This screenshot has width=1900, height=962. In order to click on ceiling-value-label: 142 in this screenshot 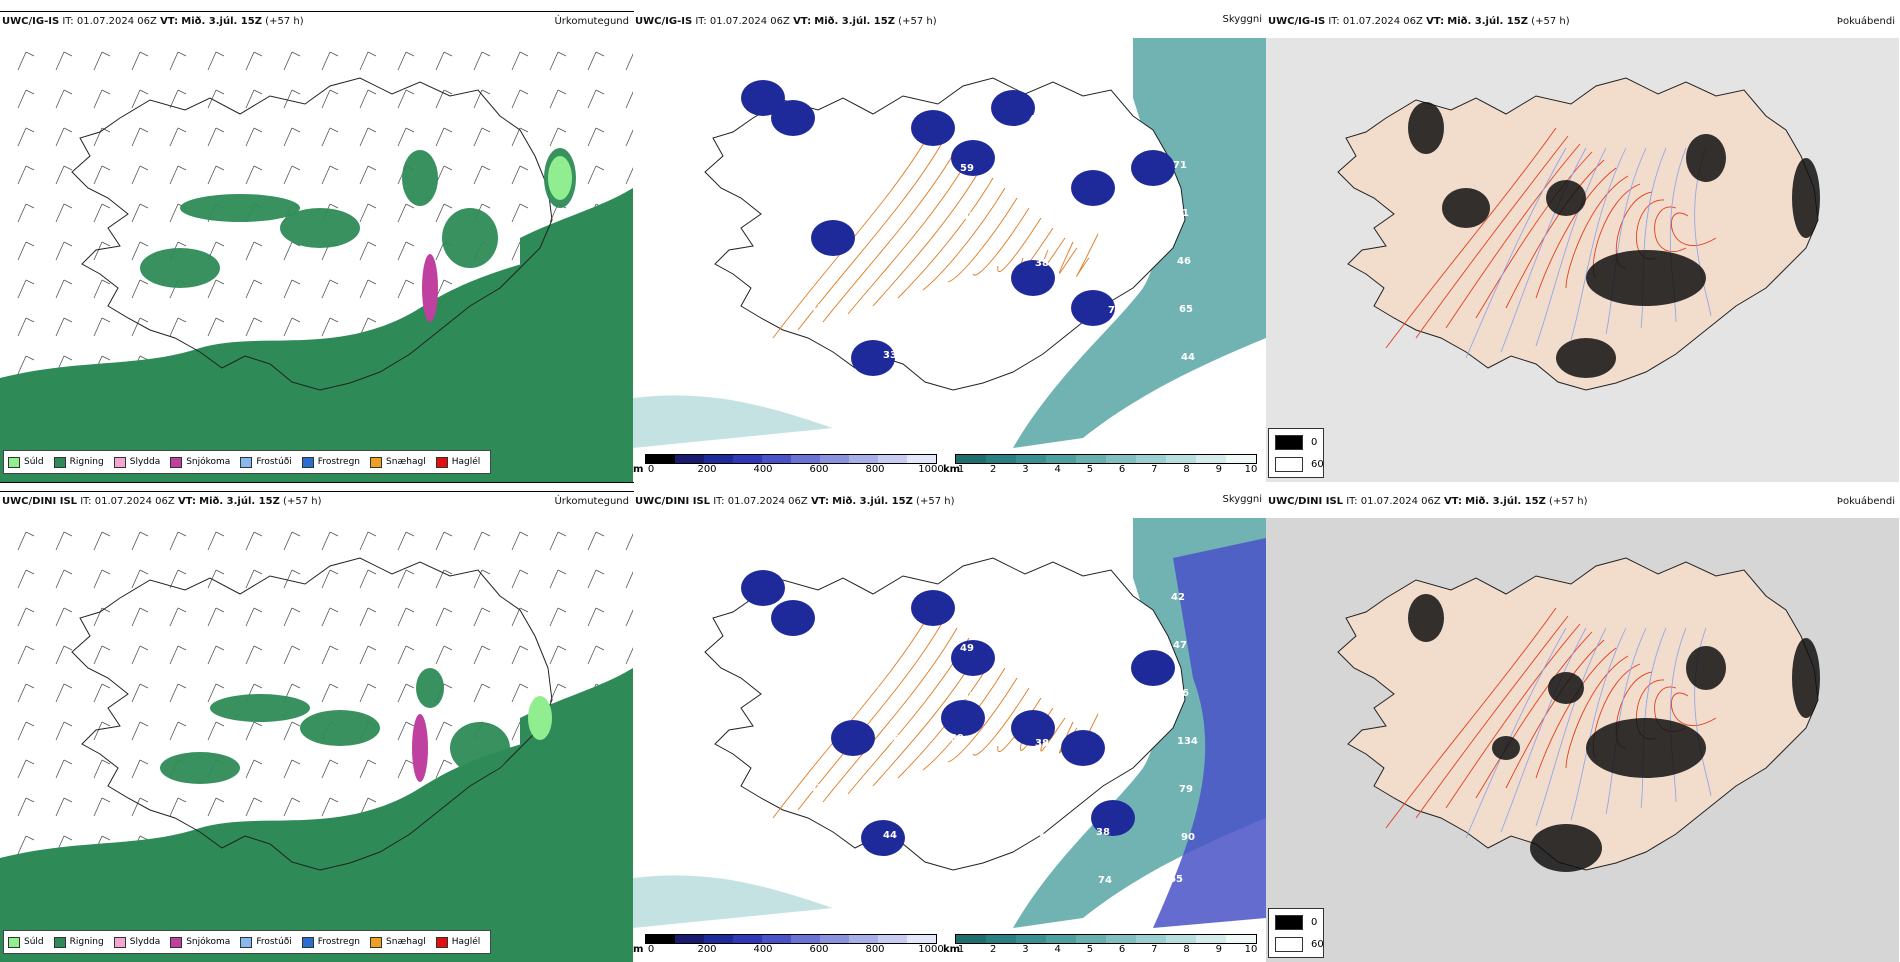, I will do `click(814, 644)`.